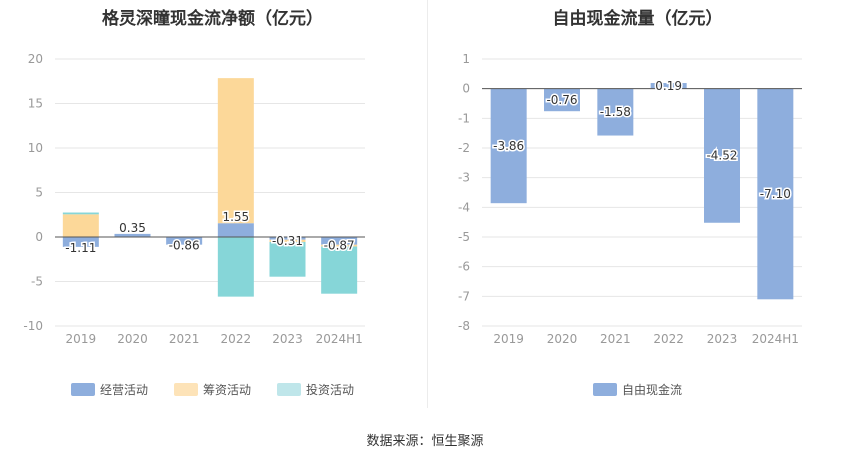 Image resolution: width=850 pixels, height=459 pixels. I want to click on legend-item-financing: 筹资活动, so click(212, 389).